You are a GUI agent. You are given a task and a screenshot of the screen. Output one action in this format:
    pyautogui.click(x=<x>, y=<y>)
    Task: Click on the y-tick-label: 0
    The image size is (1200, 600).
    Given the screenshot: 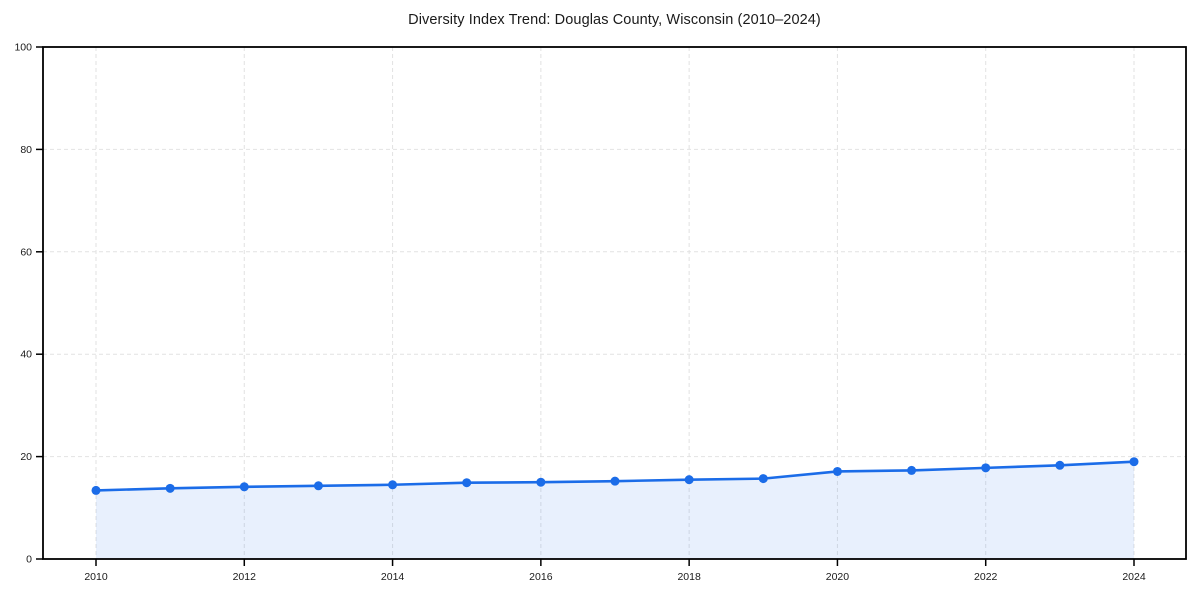 What is the action you would take?
    pyautogui.click(x=29, y=560)
    